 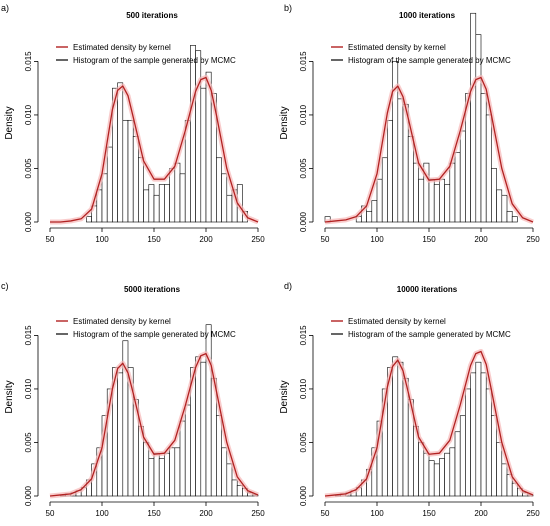 What do you see at coordinates (288, 286) in the screenshot?
I see `panel-label: d)` at bounding box center [288, 286].